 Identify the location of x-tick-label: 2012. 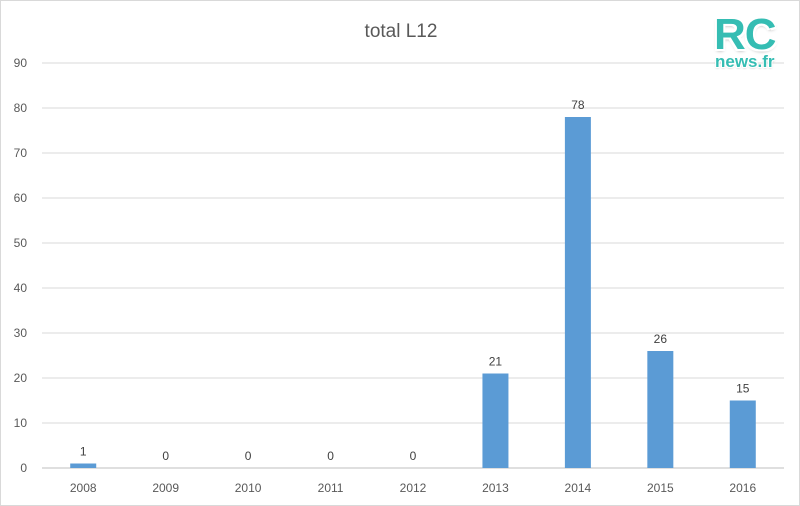
(413, 488).